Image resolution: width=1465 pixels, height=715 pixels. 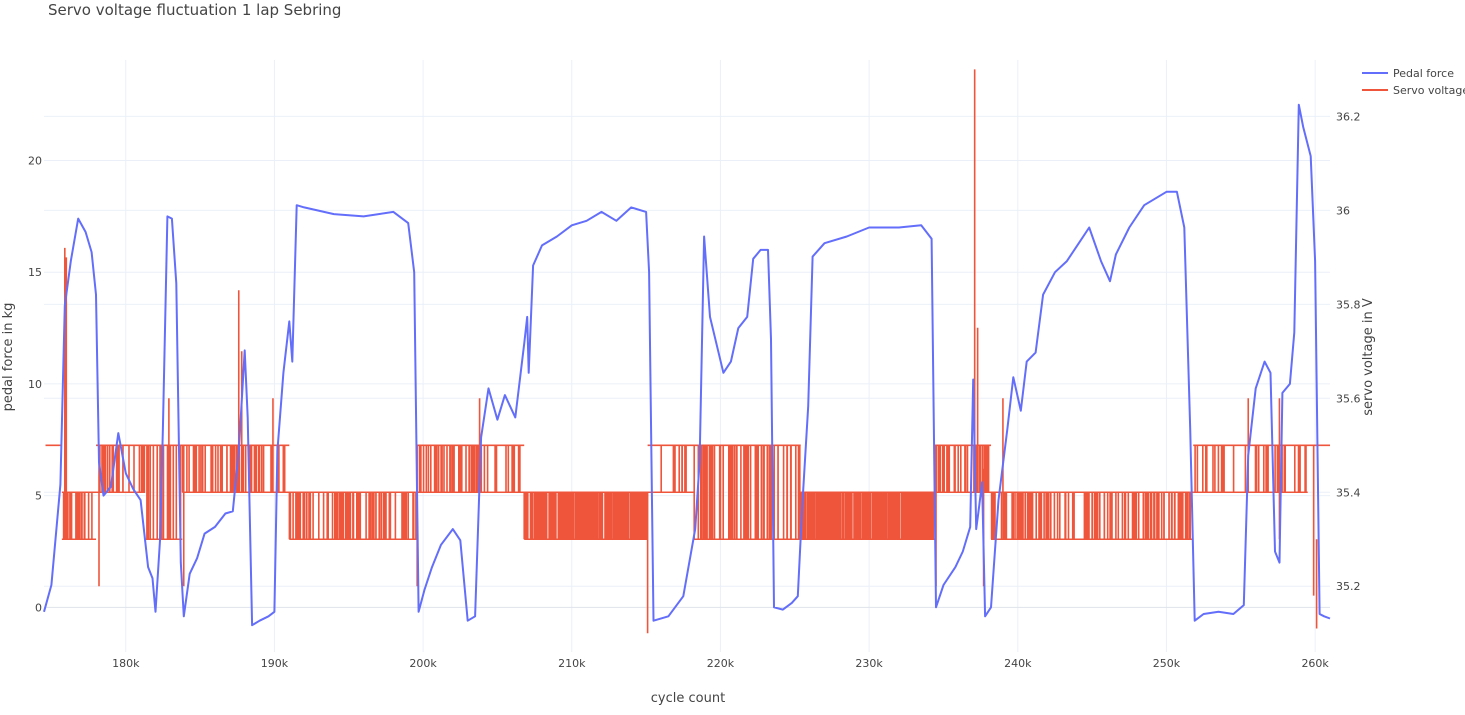 I want to click on y-axis-right-label: servo voltage in V, so click(x=1368, y=357).